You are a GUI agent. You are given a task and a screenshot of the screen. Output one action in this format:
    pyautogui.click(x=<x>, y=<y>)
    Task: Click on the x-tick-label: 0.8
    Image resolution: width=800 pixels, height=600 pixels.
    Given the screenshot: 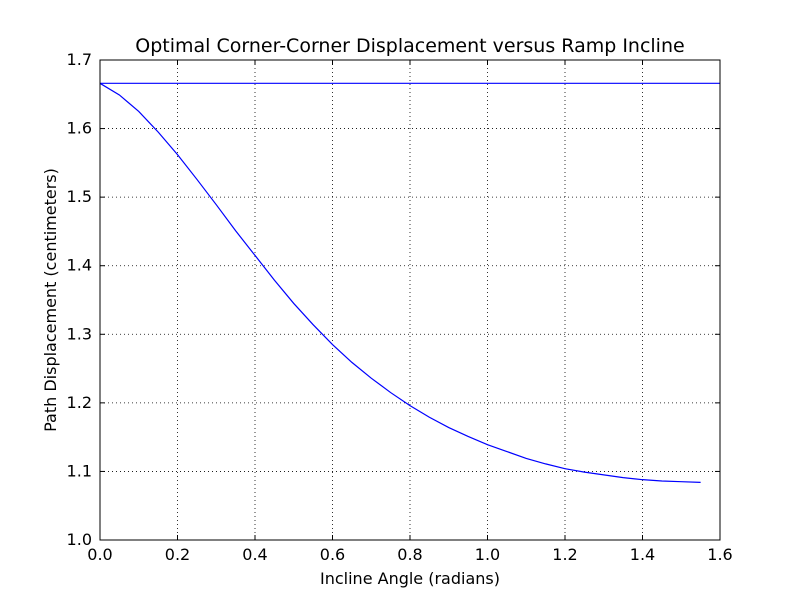 What is the action you would take?
    pyautogui.click(x=409, y=554)
    